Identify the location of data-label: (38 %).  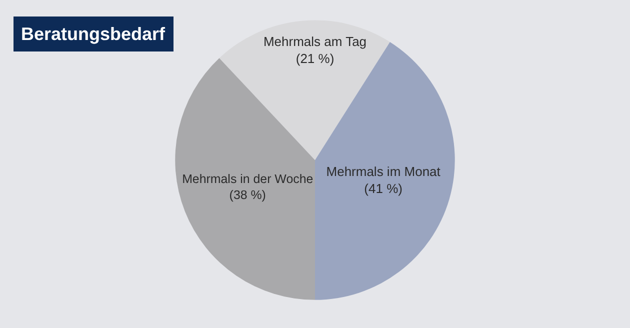
(247, 195).